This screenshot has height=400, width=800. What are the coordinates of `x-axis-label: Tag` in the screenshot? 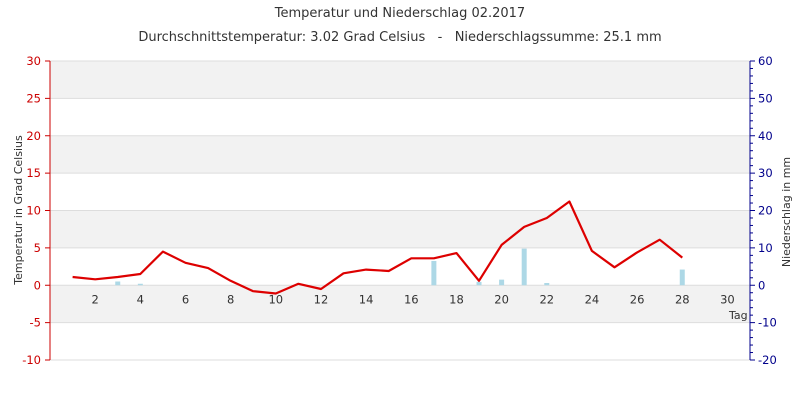 It's located at (738, 315).